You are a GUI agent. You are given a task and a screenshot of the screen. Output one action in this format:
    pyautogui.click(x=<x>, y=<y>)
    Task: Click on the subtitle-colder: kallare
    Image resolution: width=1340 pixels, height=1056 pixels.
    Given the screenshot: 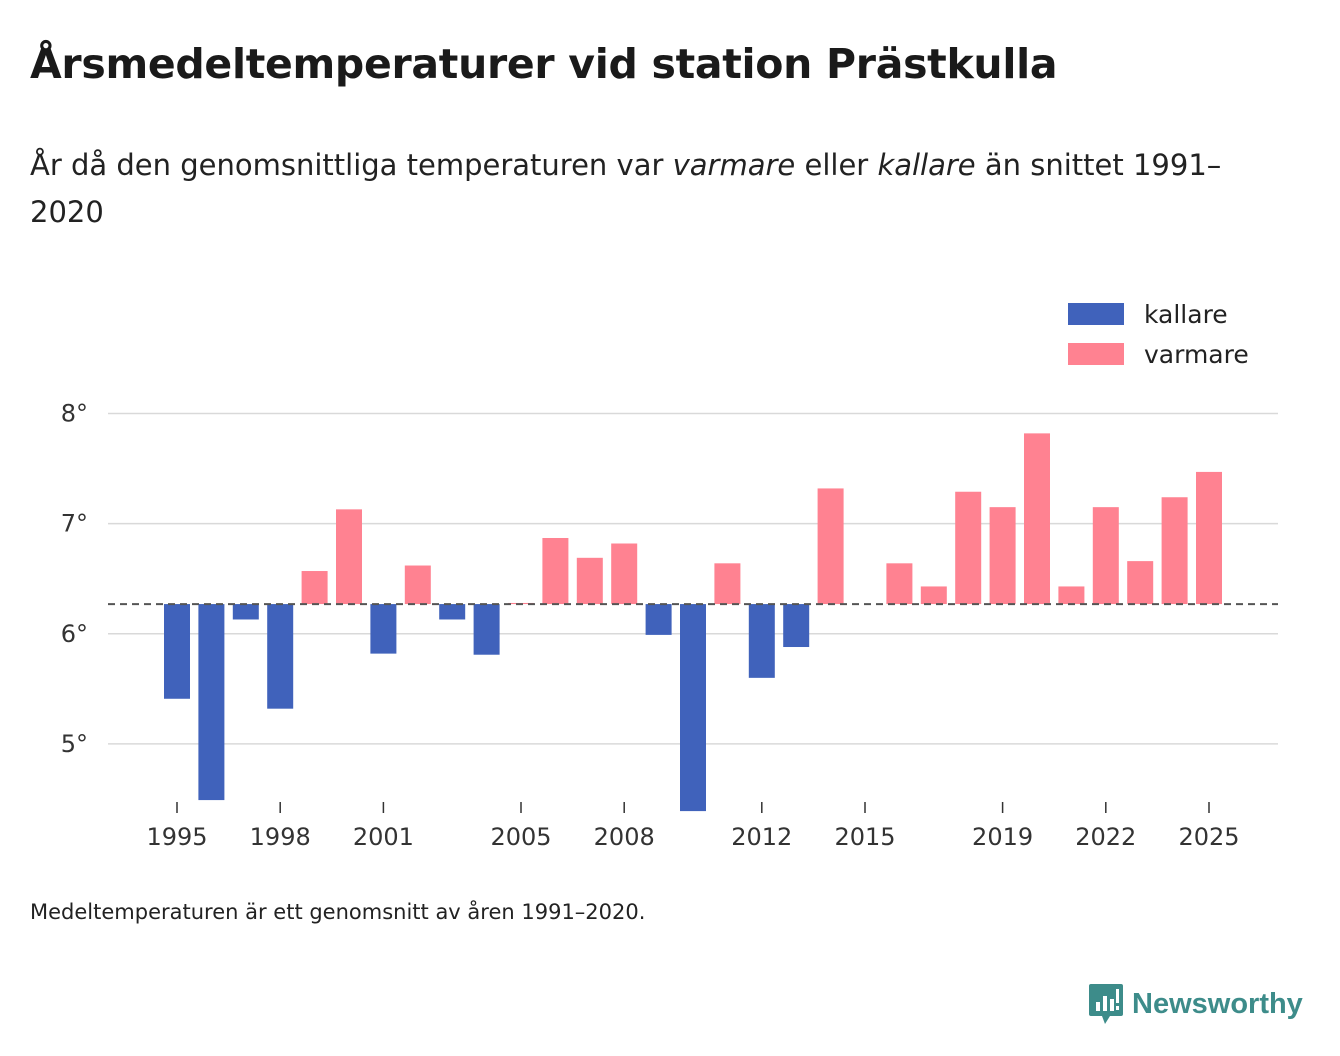 What is the action you would take?
    pyautogui.click(x=926, y=165)
    